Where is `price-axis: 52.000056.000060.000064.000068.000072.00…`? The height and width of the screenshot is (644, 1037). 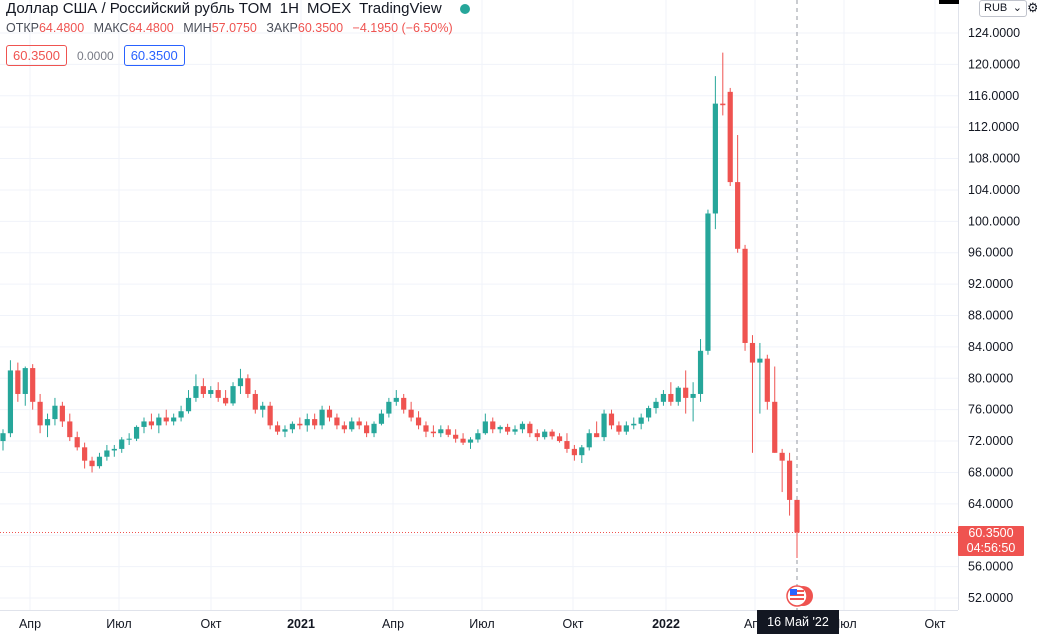 price-axis: 52.000056.000060.000064.000068.000072.00… is located at coordinates (994, 315).